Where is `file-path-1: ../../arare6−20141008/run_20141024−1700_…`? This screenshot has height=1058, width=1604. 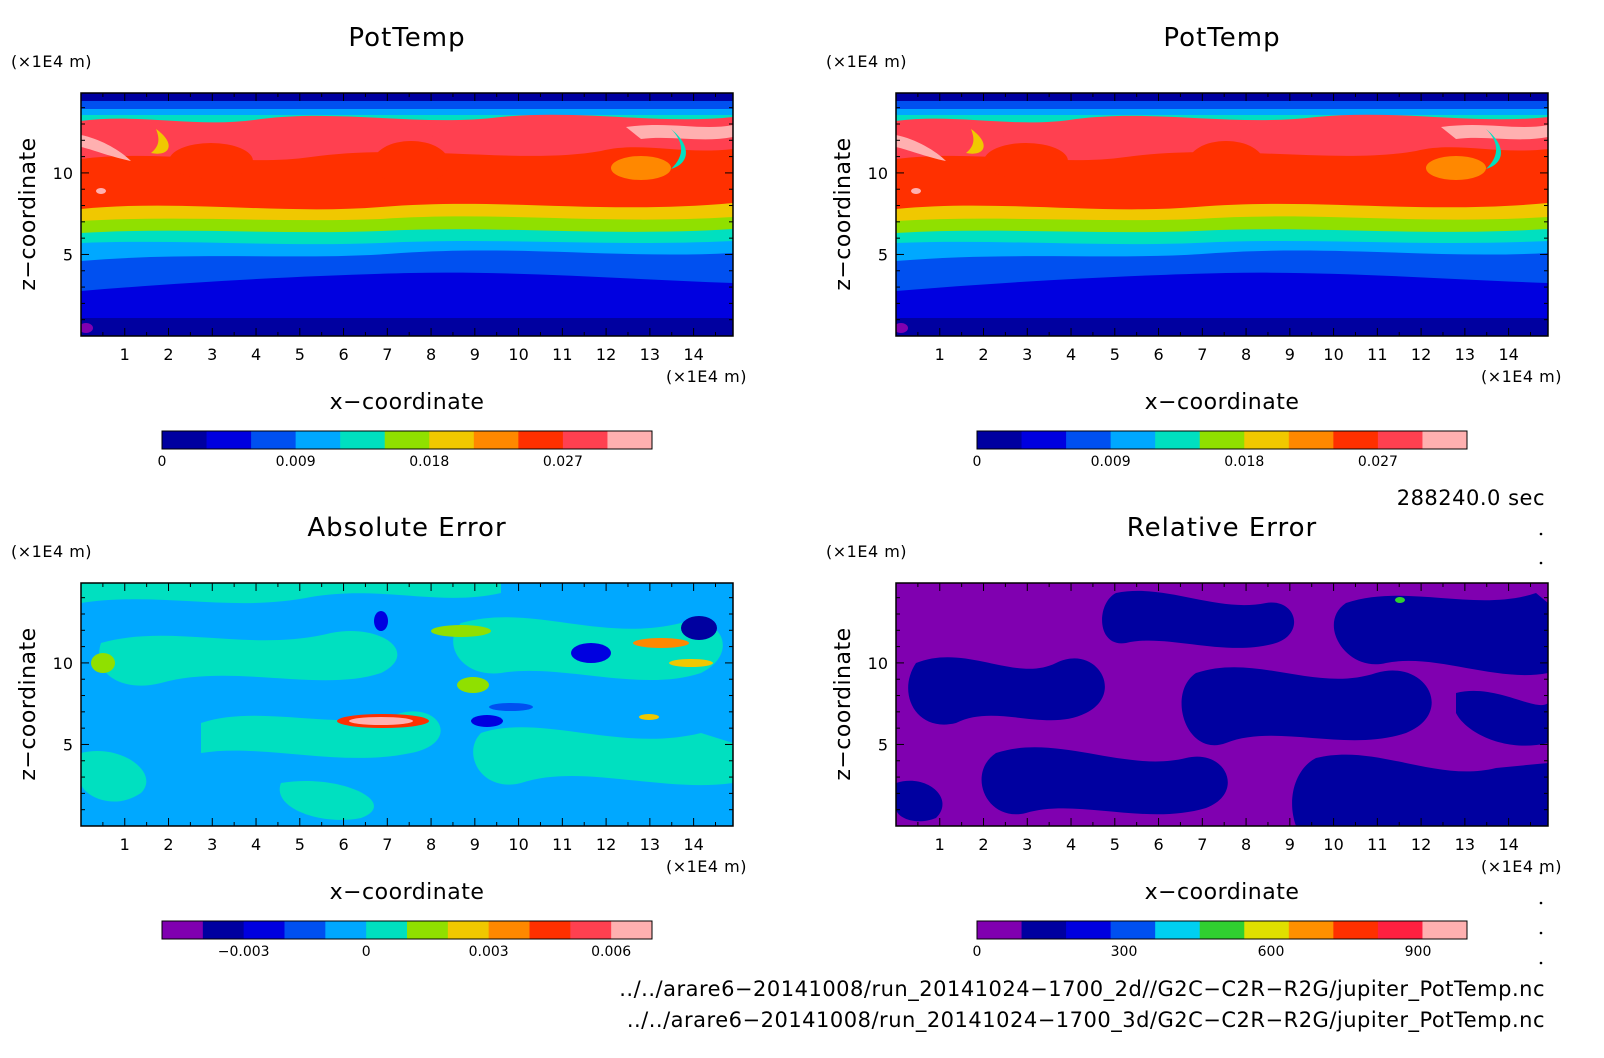 file-path-1: ../../arare6−20141008/run_20141024−1700_… is located at coordinates (1082, 989).